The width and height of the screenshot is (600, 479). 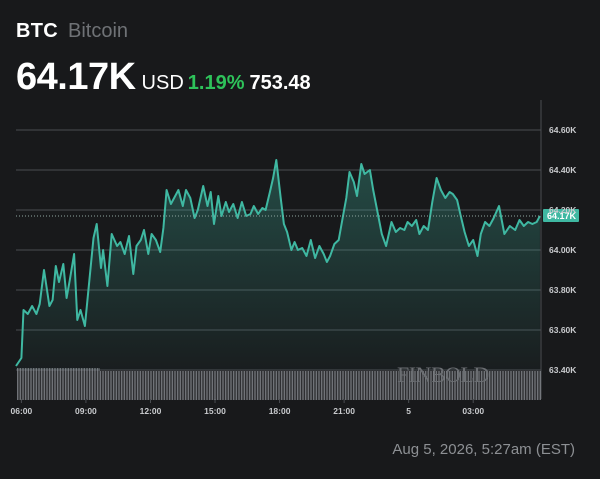 What do you see at coordinates (563, 330) in the screenshot?
I see `y-tick-label: 63.60K` at bounding box center [563, 330].